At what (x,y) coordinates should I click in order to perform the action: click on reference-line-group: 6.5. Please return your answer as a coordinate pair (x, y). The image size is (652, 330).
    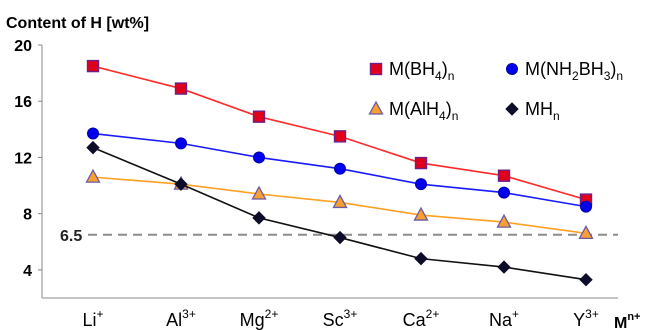
    Looking at the image, I should click on (339, 236).